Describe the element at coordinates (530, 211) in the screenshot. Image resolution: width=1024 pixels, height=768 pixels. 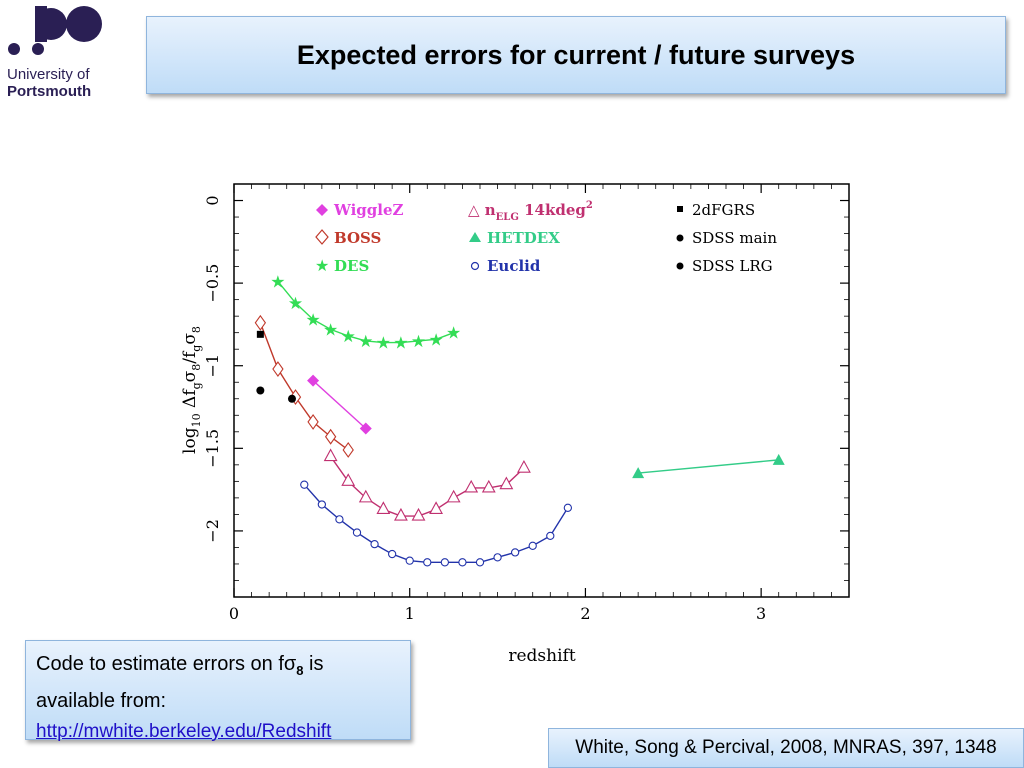
I see `legend-label-elg: △ nELG 14kdeg2` at that location.